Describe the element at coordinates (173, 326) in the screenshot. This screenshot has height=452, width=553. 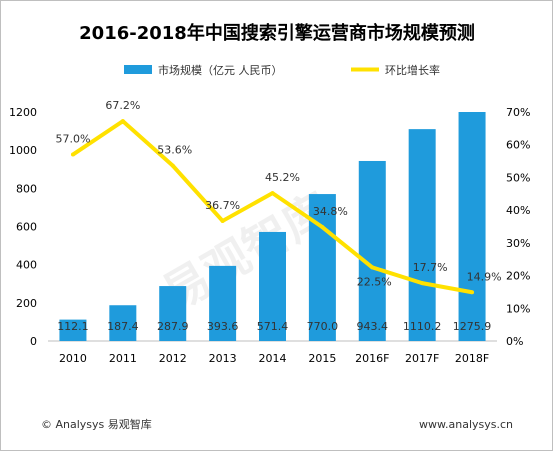
I see `bar-value-label: 287.9` at that location.